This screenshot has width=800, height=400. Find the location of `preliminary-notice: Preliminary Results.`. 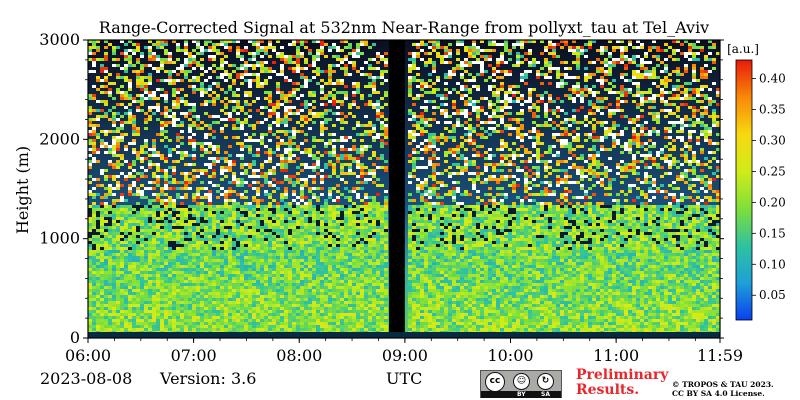

preliminary-notice: Preliminary Results. is located at coordinates (622, 383).